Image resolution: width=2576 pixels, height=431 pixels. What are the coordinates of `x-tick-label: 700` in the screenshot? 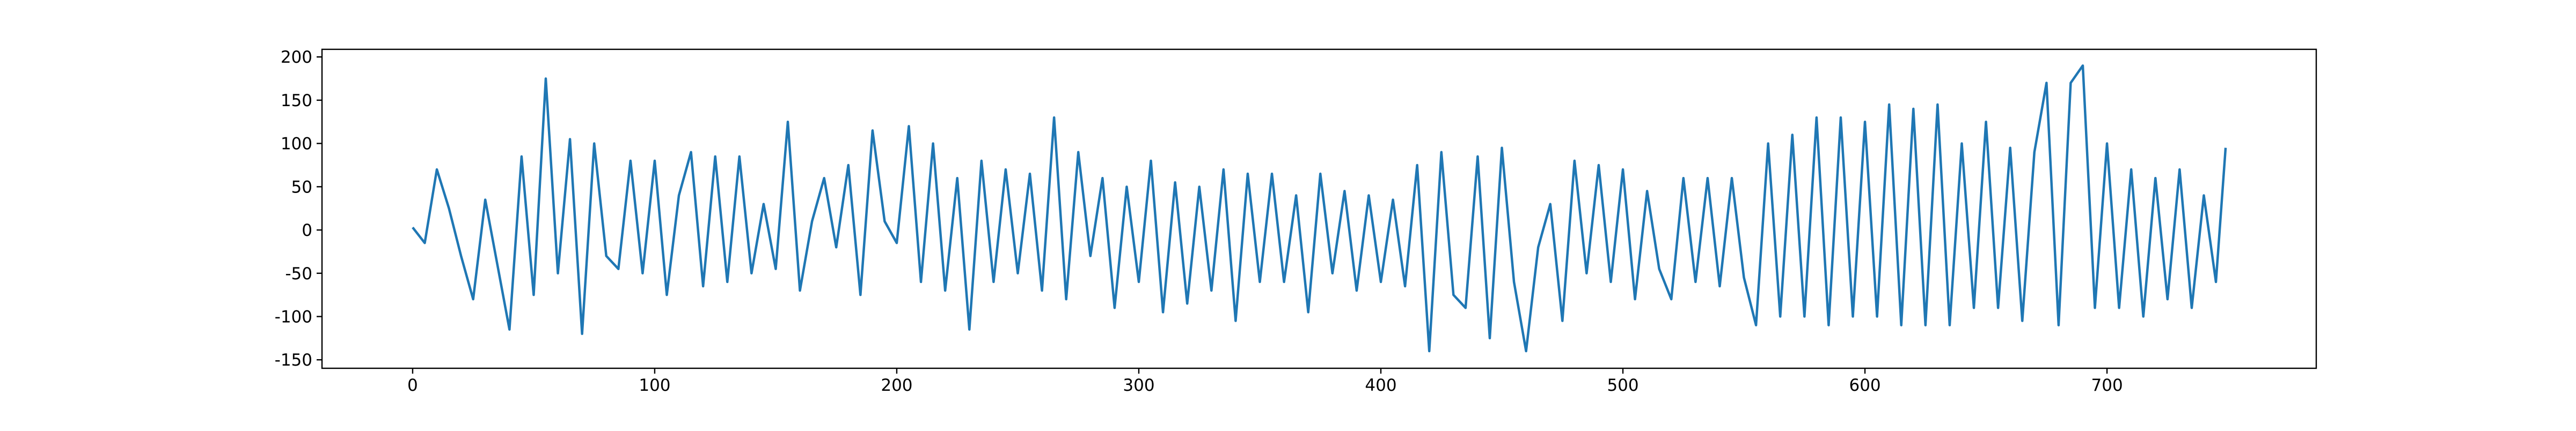 It's located at (2107, 385).